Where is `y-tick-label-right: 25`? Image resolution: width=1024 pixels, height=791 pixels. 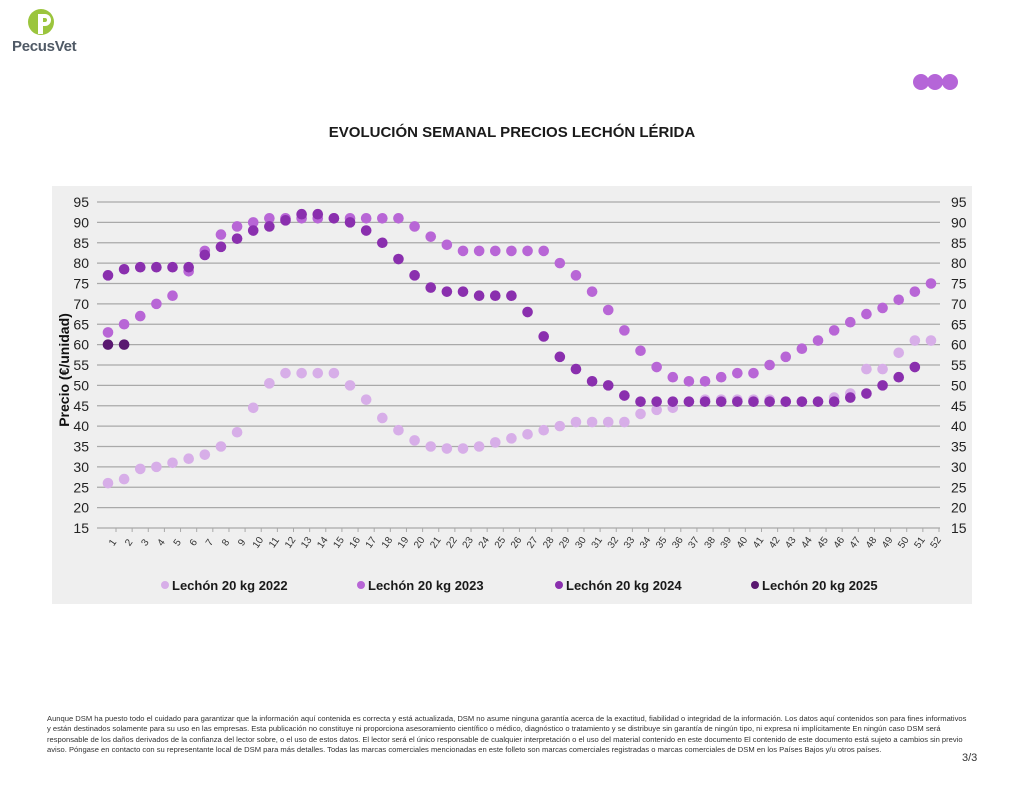 y-tick-label-right: 25 is located at coordinates (959, 487).